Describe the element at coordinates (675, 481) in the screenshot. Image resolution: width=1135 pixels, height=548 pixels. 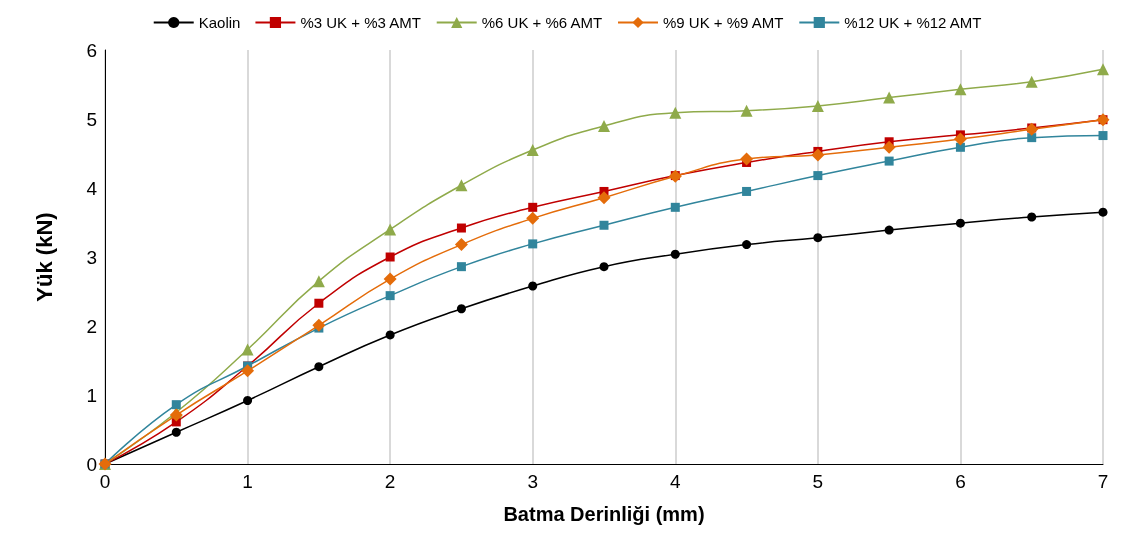
I see `x-tick-label: 4` at that location.